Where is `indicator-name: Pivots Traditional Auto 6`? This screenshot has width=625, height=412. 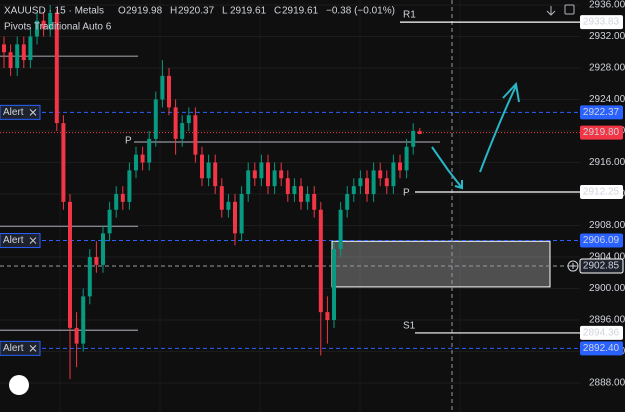
indicator-name: Pivots Traditional Auto 6 is located at coordinates (58, 27).